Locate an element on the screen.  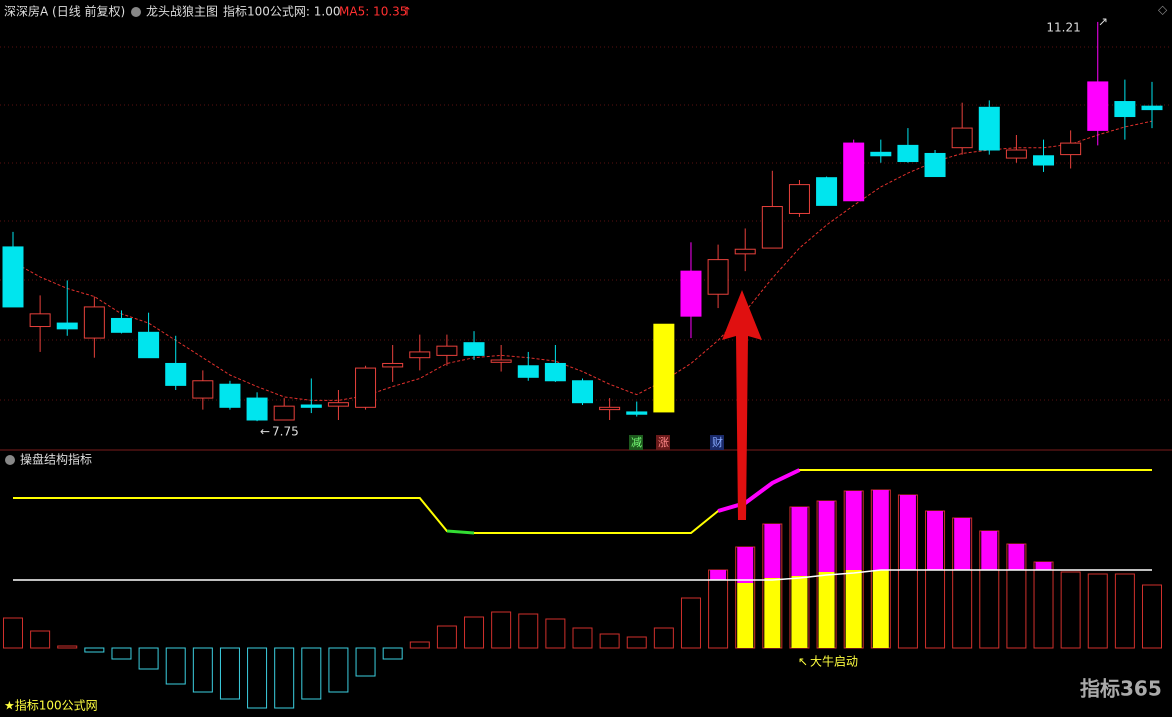
signal-label: 减 is located at coordinates (636, 442).